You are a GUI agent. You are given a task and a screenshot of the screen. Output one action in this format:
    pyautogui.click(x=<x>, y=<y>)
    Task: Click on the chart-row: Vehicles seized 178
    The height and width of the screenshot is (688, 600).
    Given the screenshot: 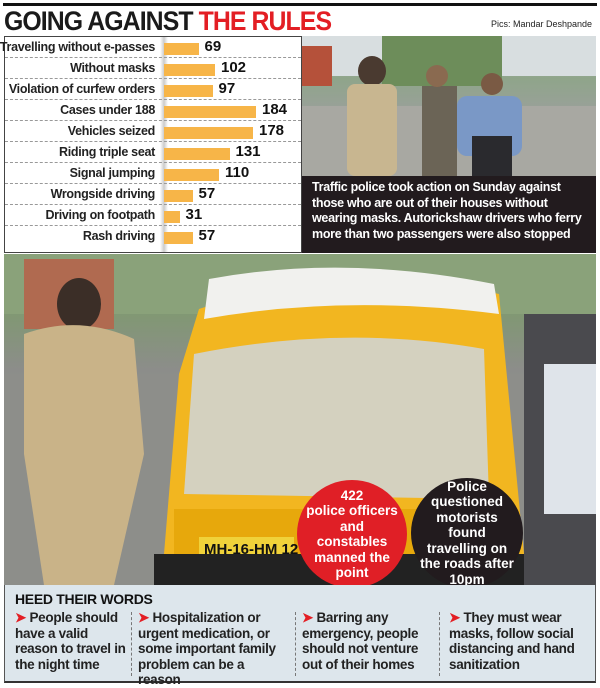 What is the action you would take?
    pyautogui.click(x=153, y=131)
    